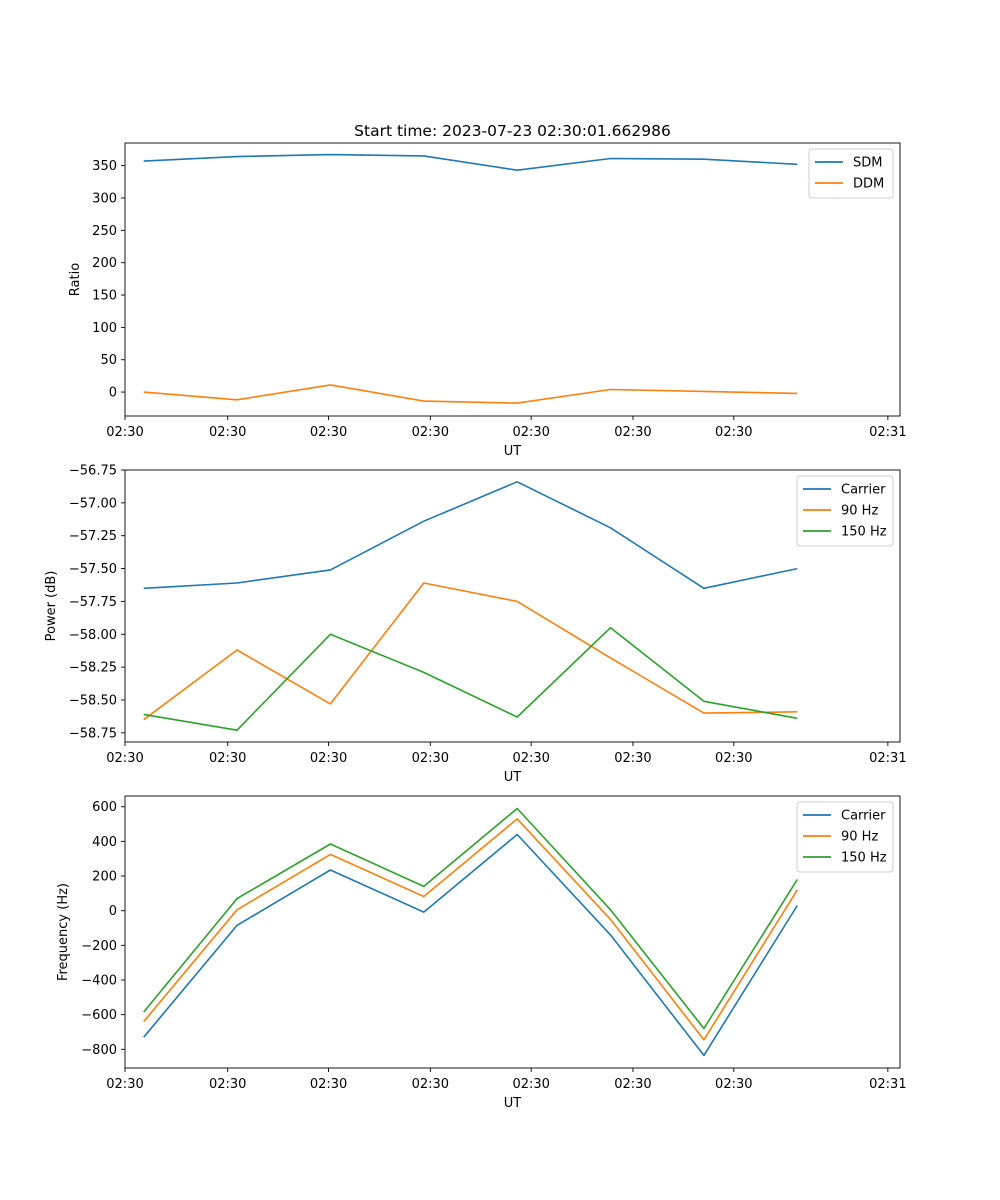  What do you see at coordinates (104, 231) in the screenshot?
I see `y-tick-label: 250` at bounding box center [104, 231].